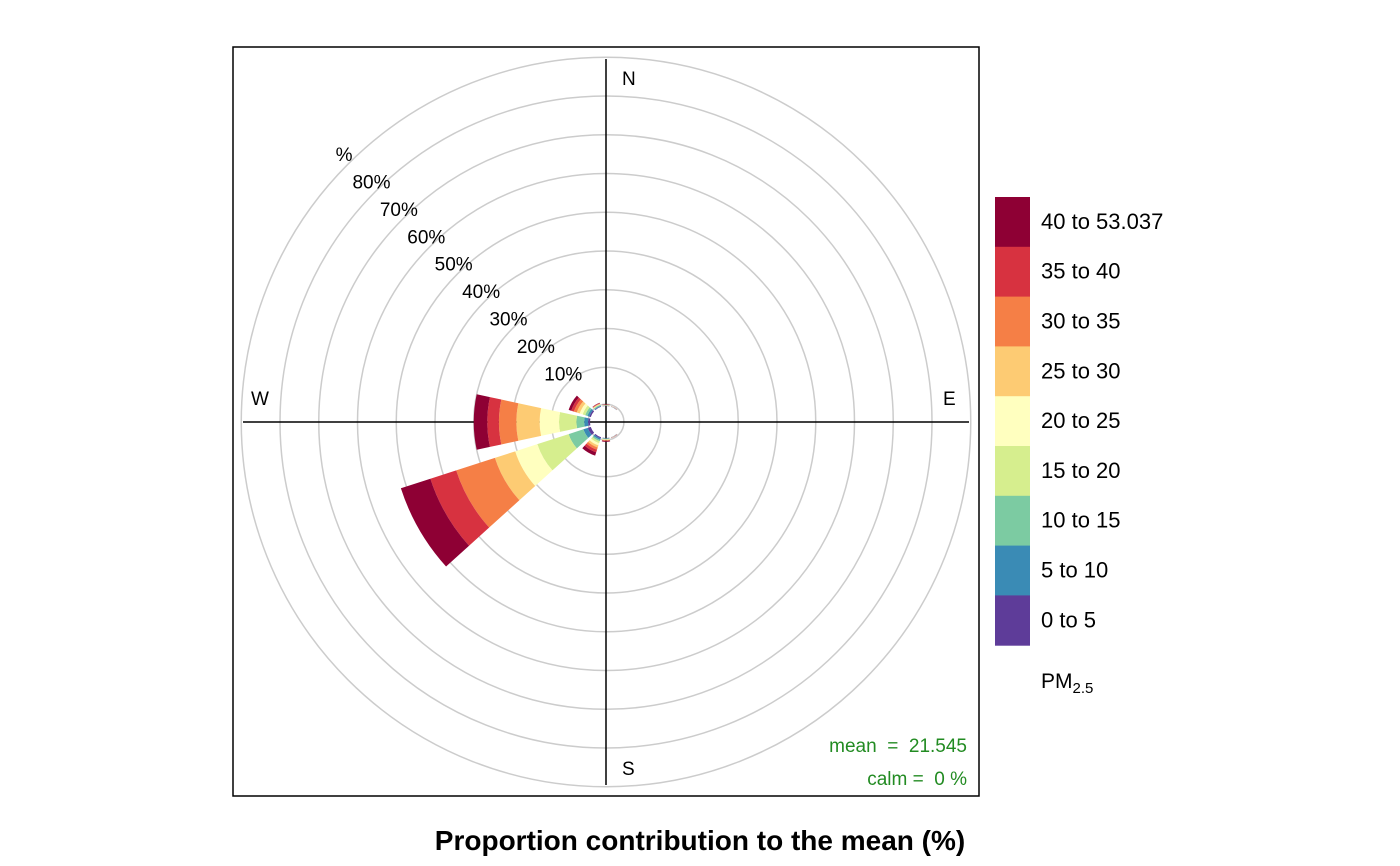  I want to click on radial-tick-label-4: 40%, so click(481, 292).